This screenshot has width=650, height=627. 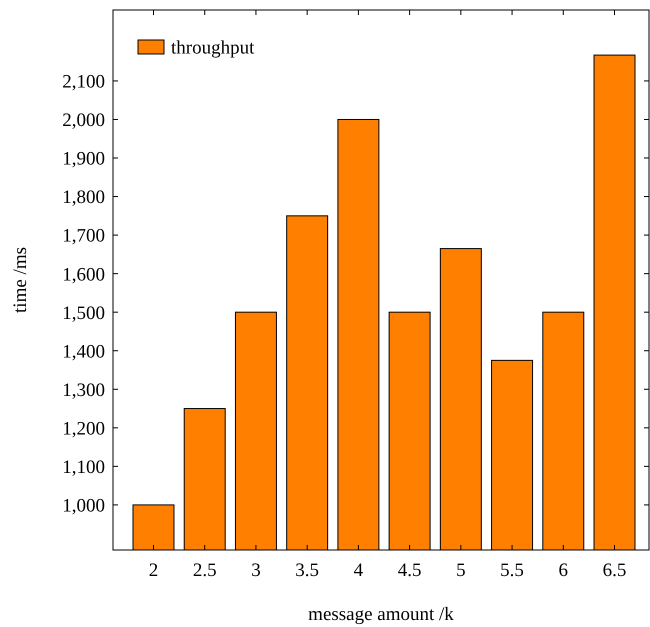 What do you see at coordinates (83, 429) in the screenshot?
I see `y-tick-label: 1,200` at bounding box center [83, 429].